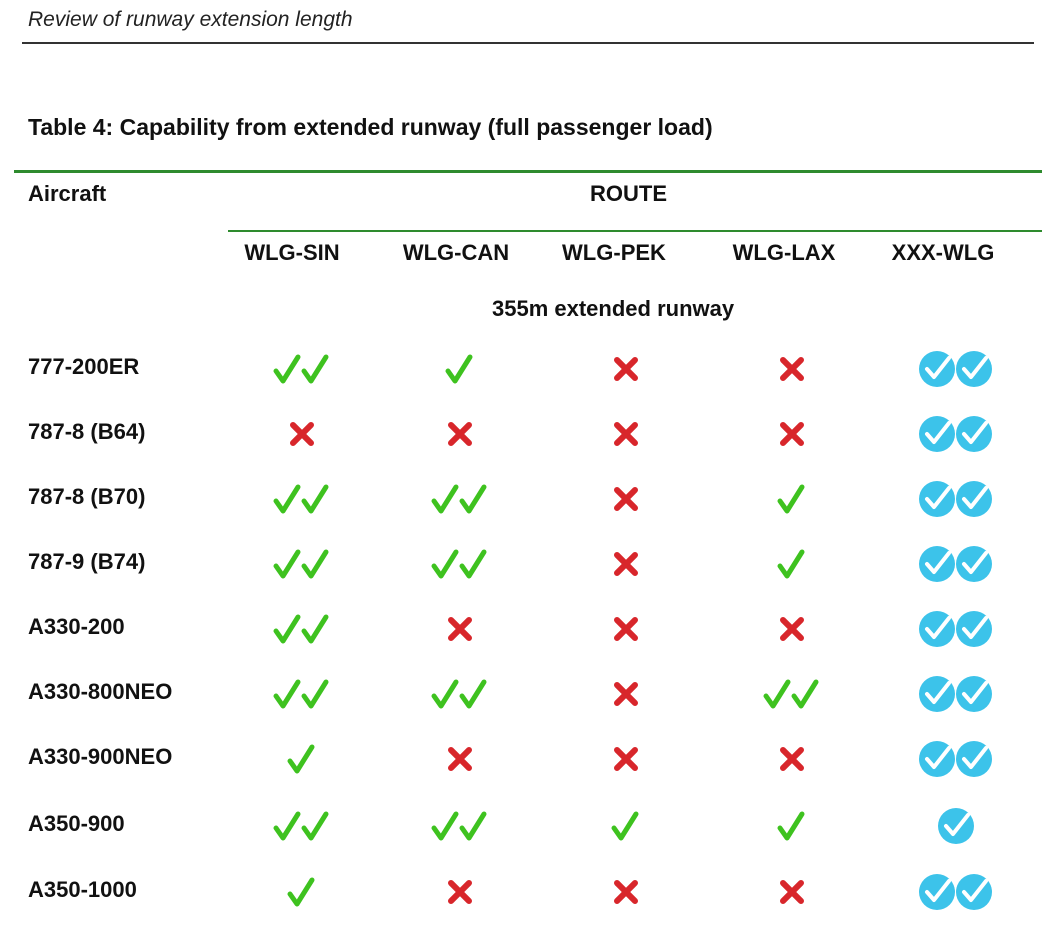  What do you see at coordinates (613, 308) in the screenshot?
I see `table-subtitle: 355m extended runway` at bounding box center [613, 308].